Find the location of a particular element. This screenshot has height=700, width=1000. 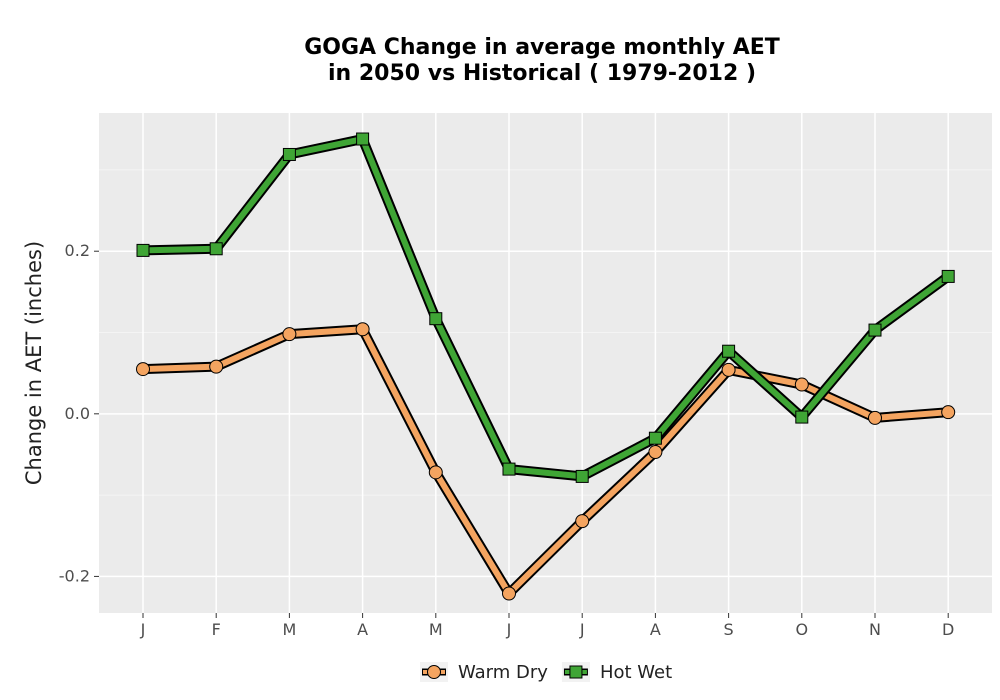

y-tick-label: -0.2 is located at coordinates (74, 575).